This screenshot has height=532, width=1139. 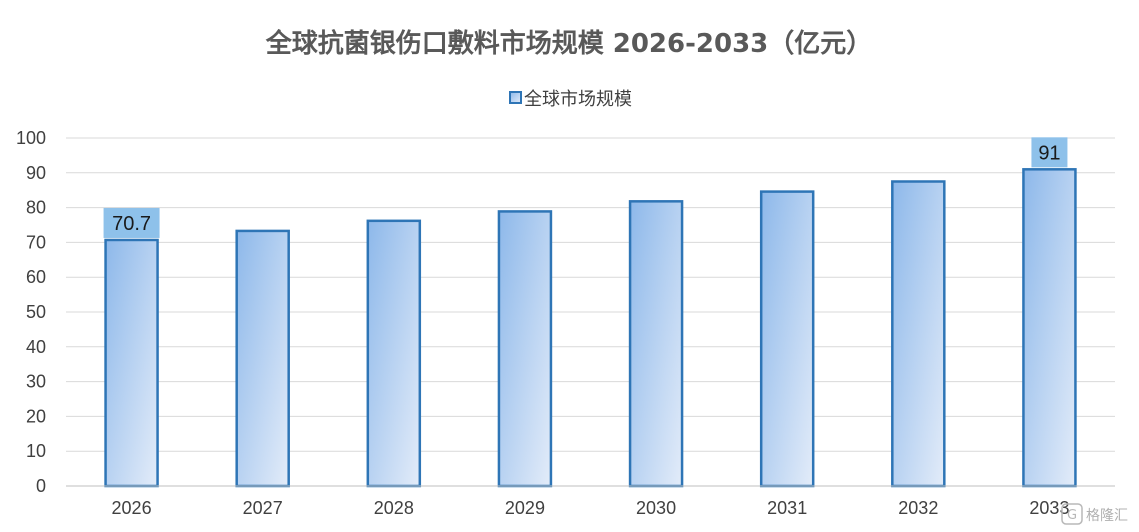 What do you see at coordinates (36, 242) in the screenshot?
I see `y-tick-label: 70` at bounding box center [36, 242].